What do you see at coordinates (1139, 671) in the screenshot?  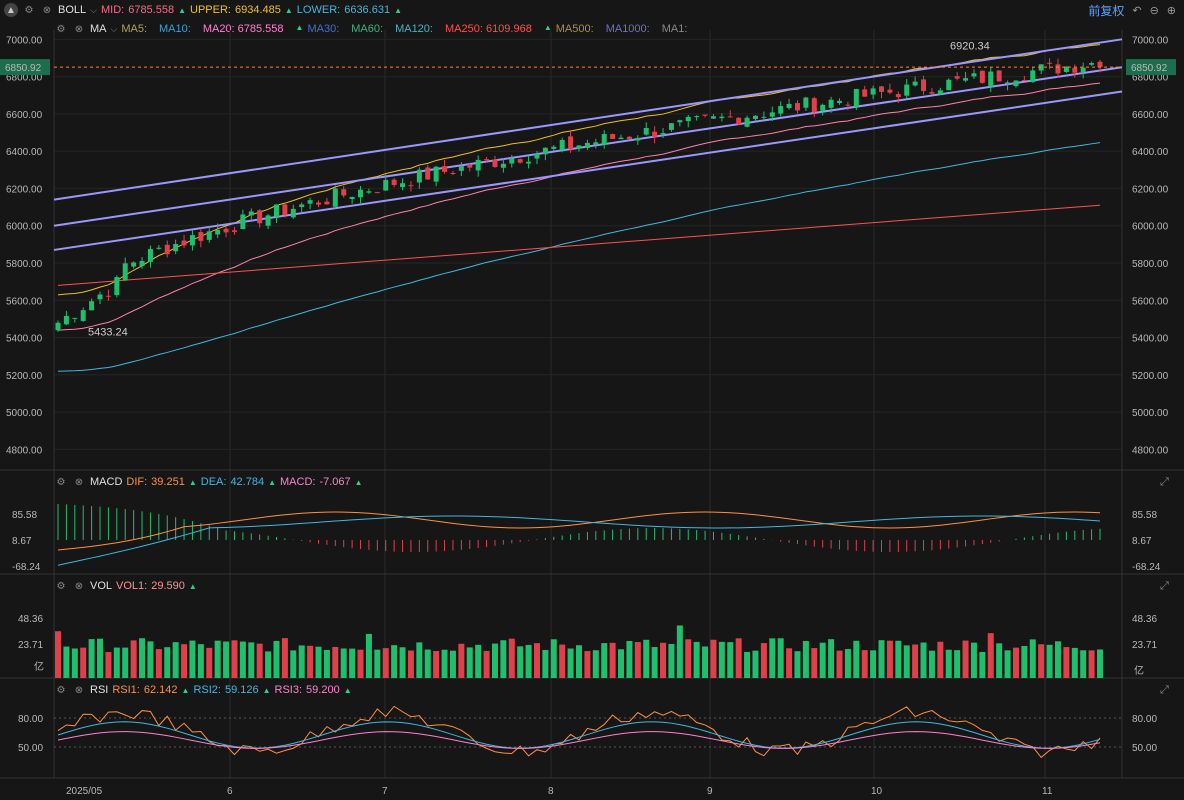 I see `vol-unit-right: 亿` at bounding box center [1139, 671].